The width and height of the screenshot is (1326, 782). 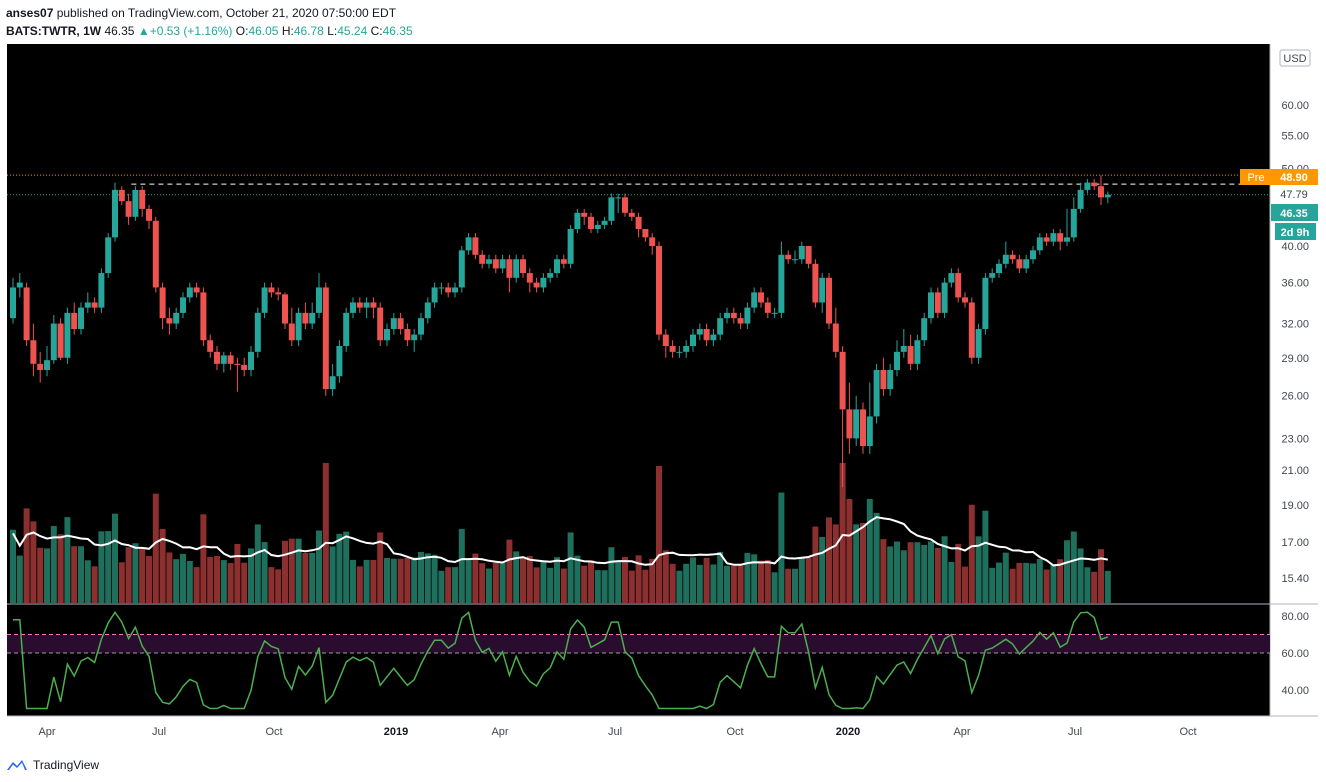 I want to click on price-tick-label: 17.00, so click(x=1295, y=543).